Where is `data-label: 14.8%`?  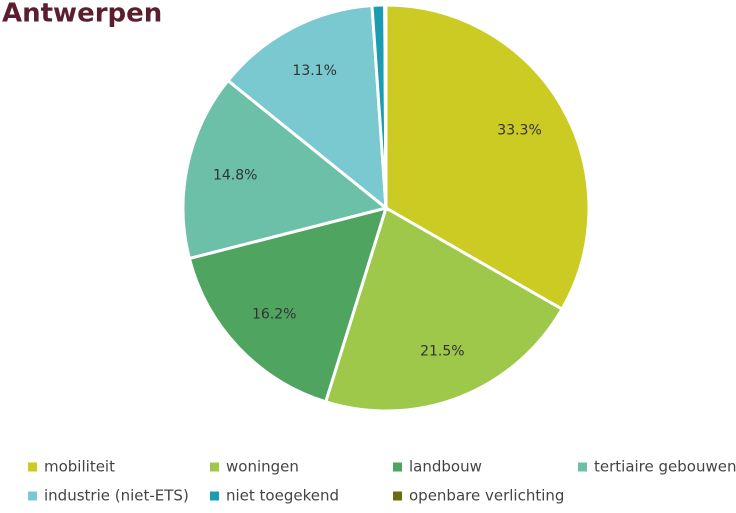 data-label: 14.8% is located at coordinates (235, 175).